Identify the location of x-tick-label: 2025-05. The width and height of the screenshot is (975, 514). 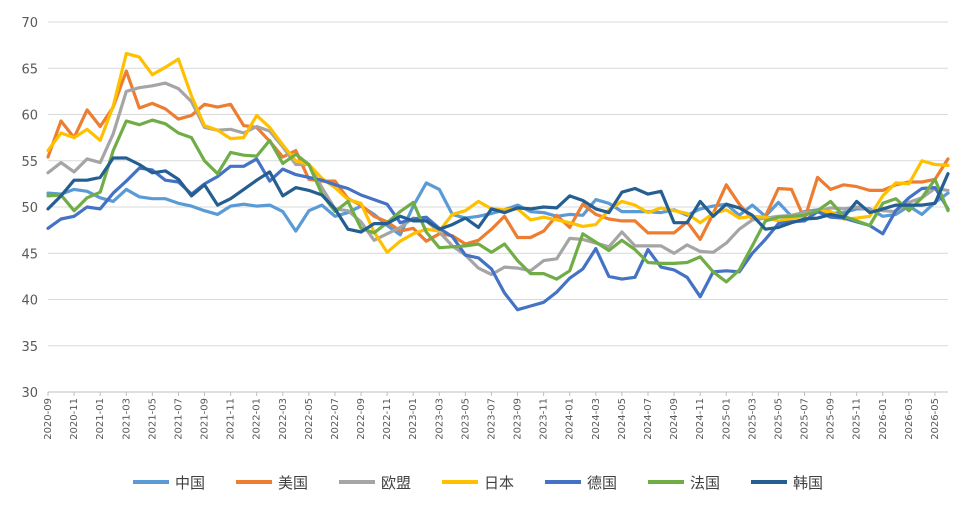
(778, 419).